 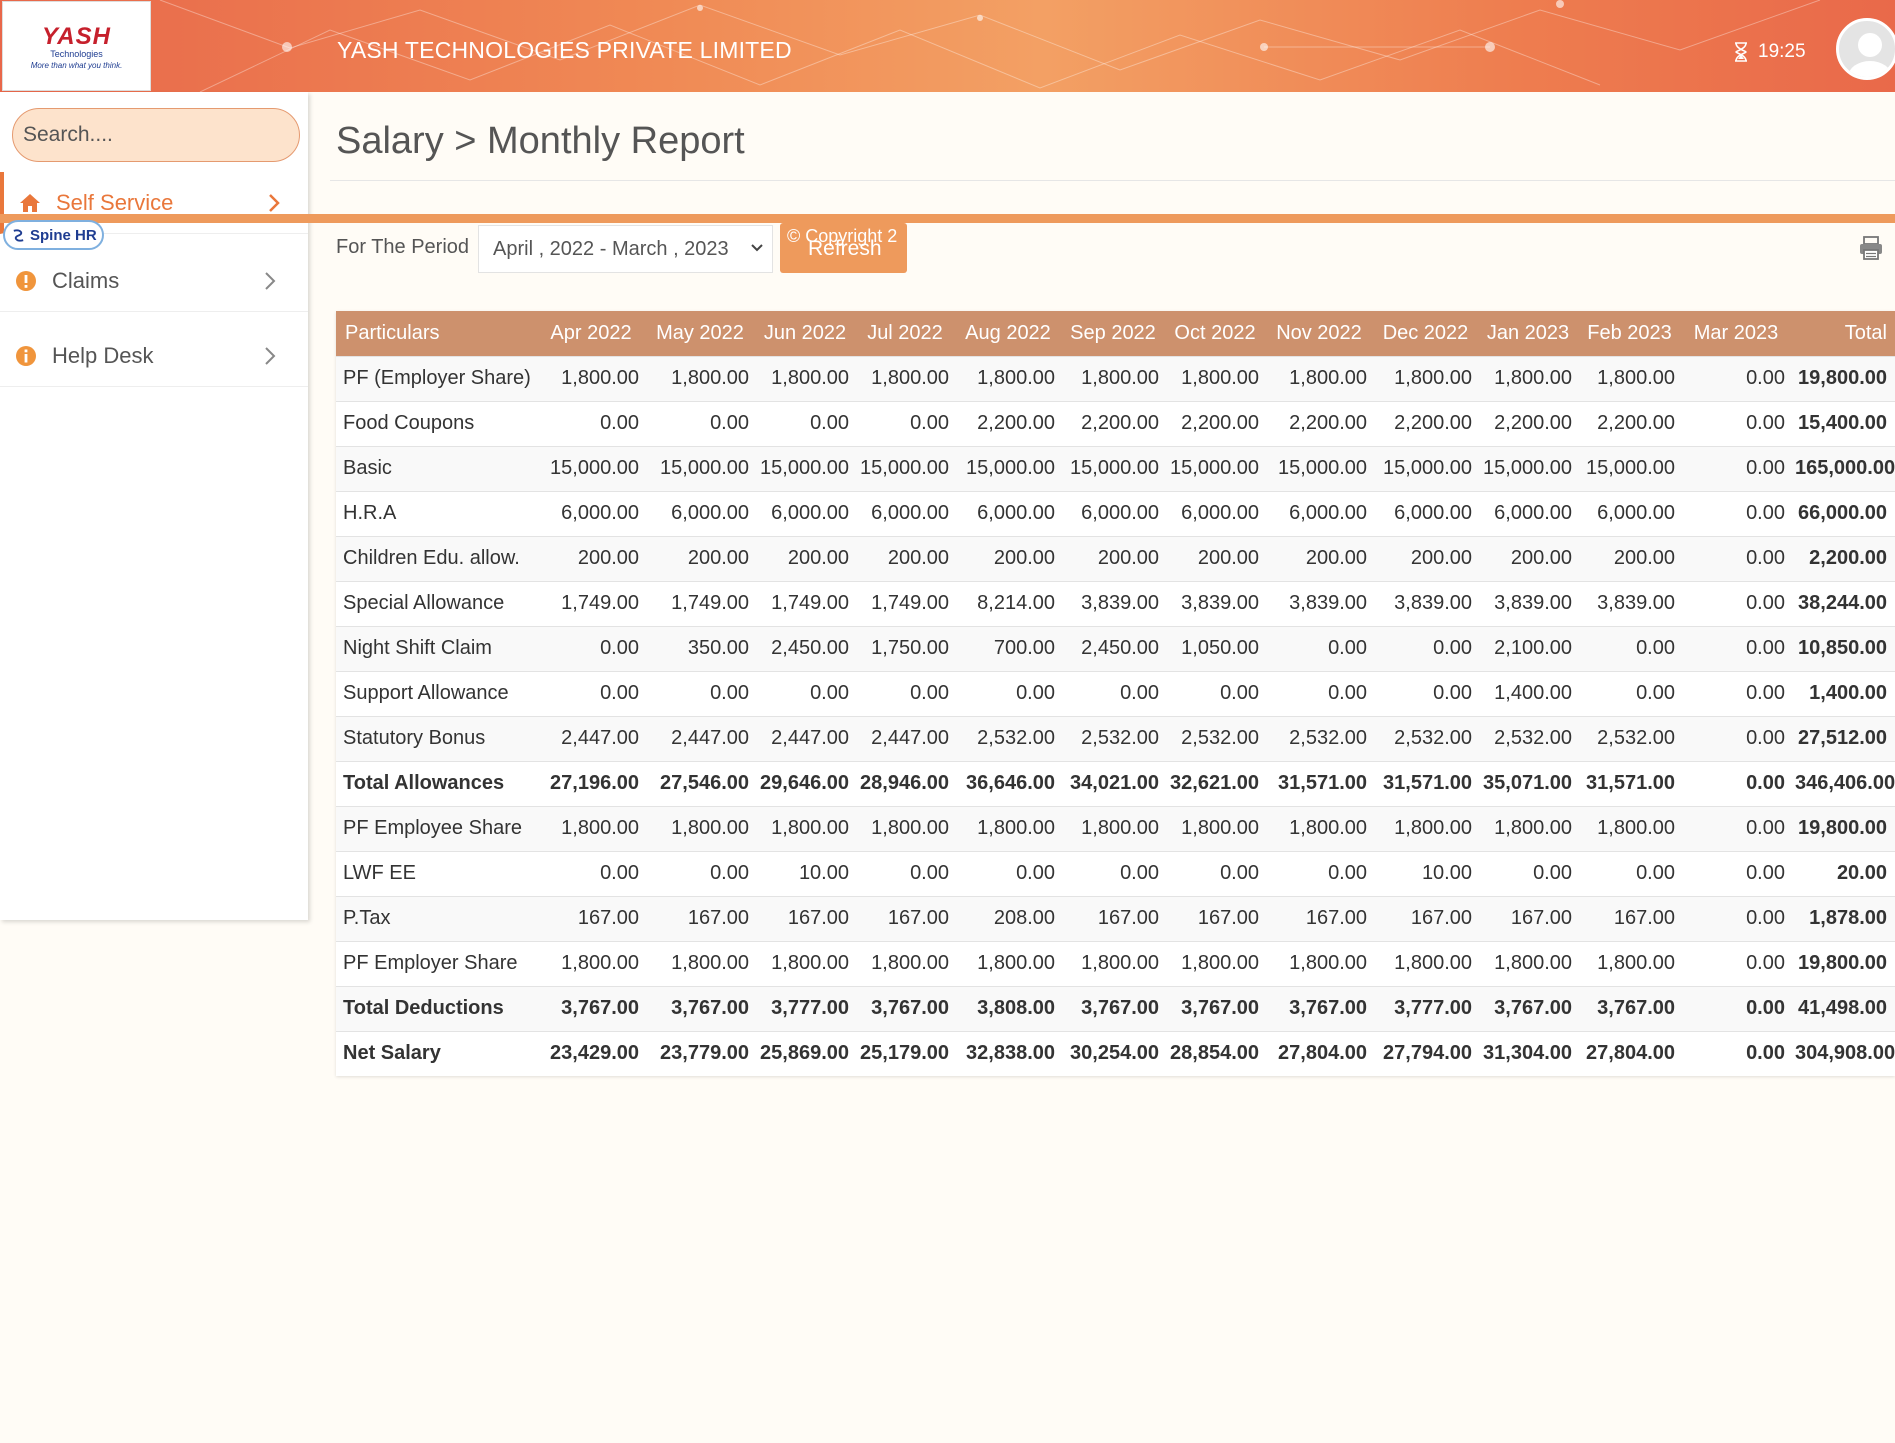 I want to click on sidebar-item-label: Help Desk, so click(x=103, y=355).